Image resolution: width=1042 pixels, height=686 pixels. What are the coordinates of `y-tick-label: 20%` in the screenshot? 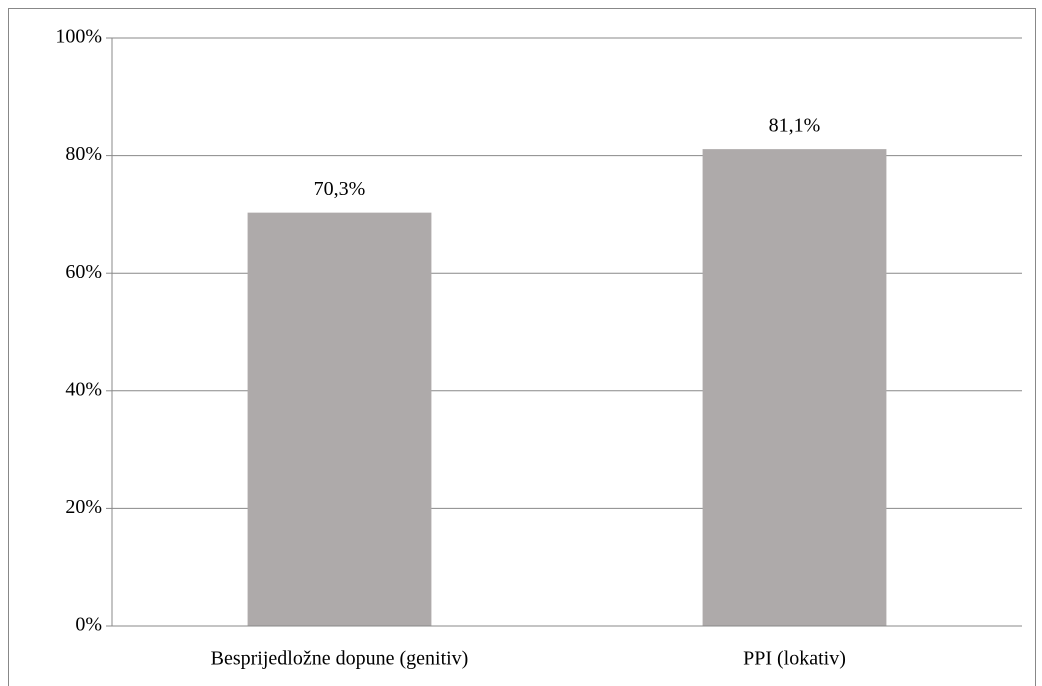 It's located at (83, 507).